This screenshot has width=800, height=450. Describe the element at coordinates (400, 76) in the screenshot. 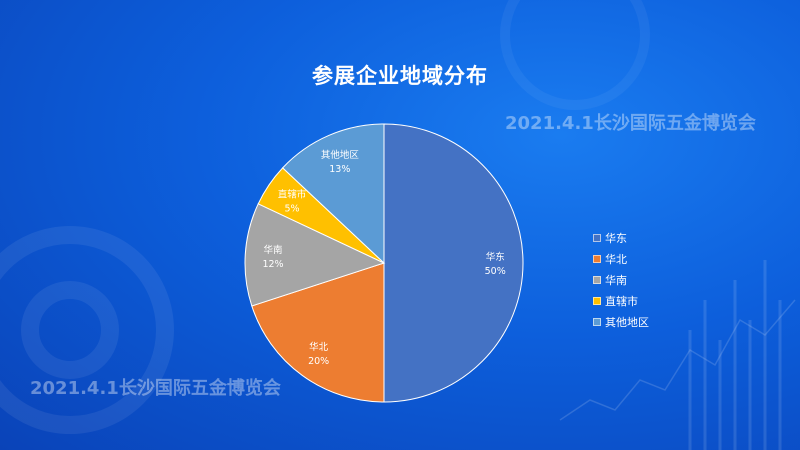

I see `chart-title: 参展企业地域分布` at that location.